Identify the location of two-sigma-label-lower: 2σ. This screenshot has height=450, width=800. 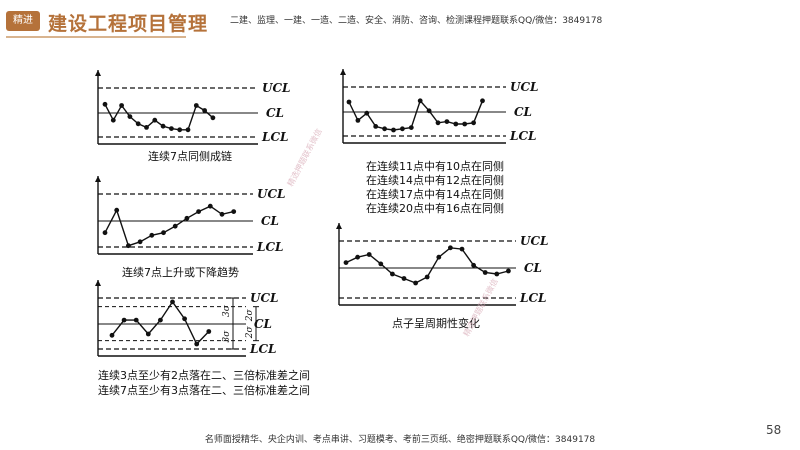
(250, 333).